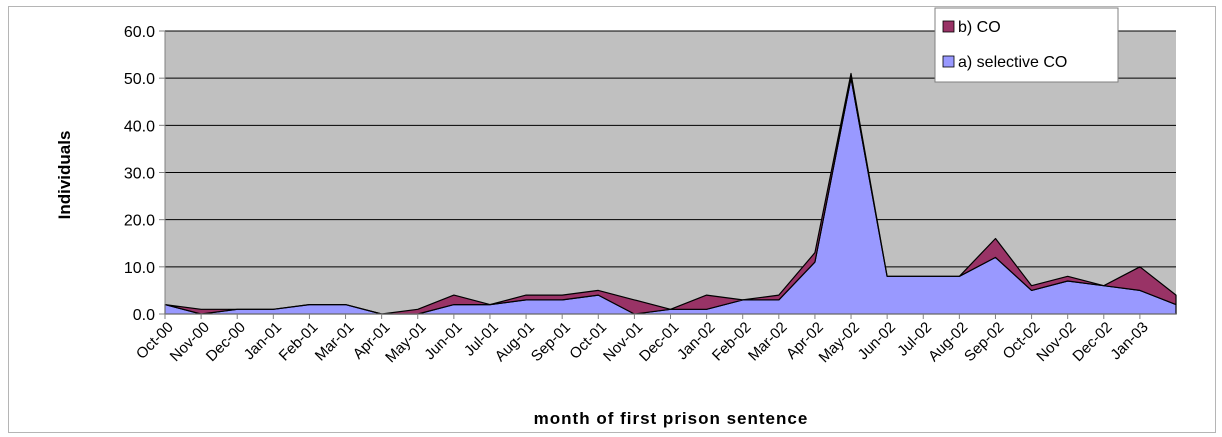  What do you see at coordinates (839, 342) in the screenshot?
I see `x-tick-label: May-02` at bounding box center [839, 342].